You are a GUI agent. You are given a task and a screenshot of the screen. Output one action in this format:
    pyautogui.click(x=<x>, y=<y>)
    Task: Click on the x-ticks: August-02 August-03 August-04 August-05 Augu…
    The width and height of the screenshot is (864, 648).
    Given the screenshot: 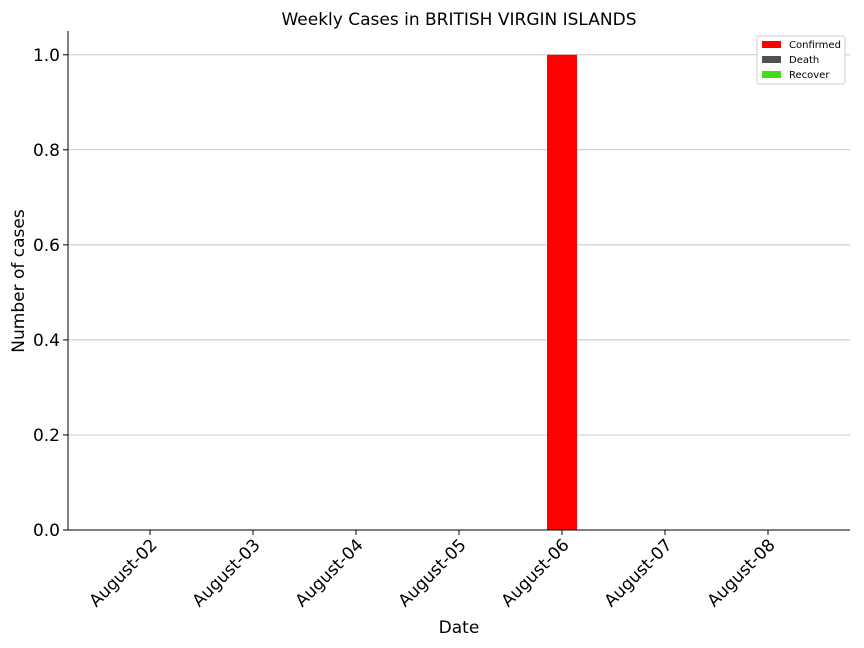 What is the action you would take?
    pyautogui.click(x=433, y=570)
    